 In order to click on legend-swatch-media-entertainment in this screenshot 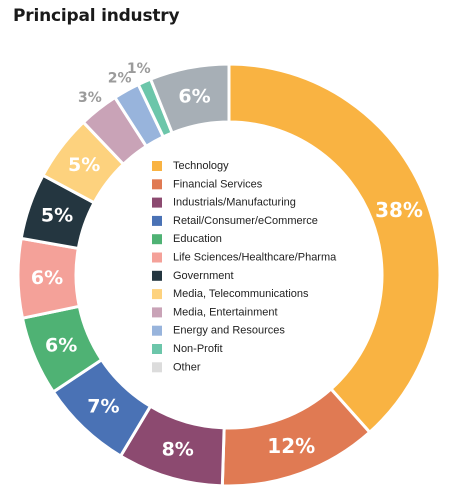, I will do `click(157, 312)`.